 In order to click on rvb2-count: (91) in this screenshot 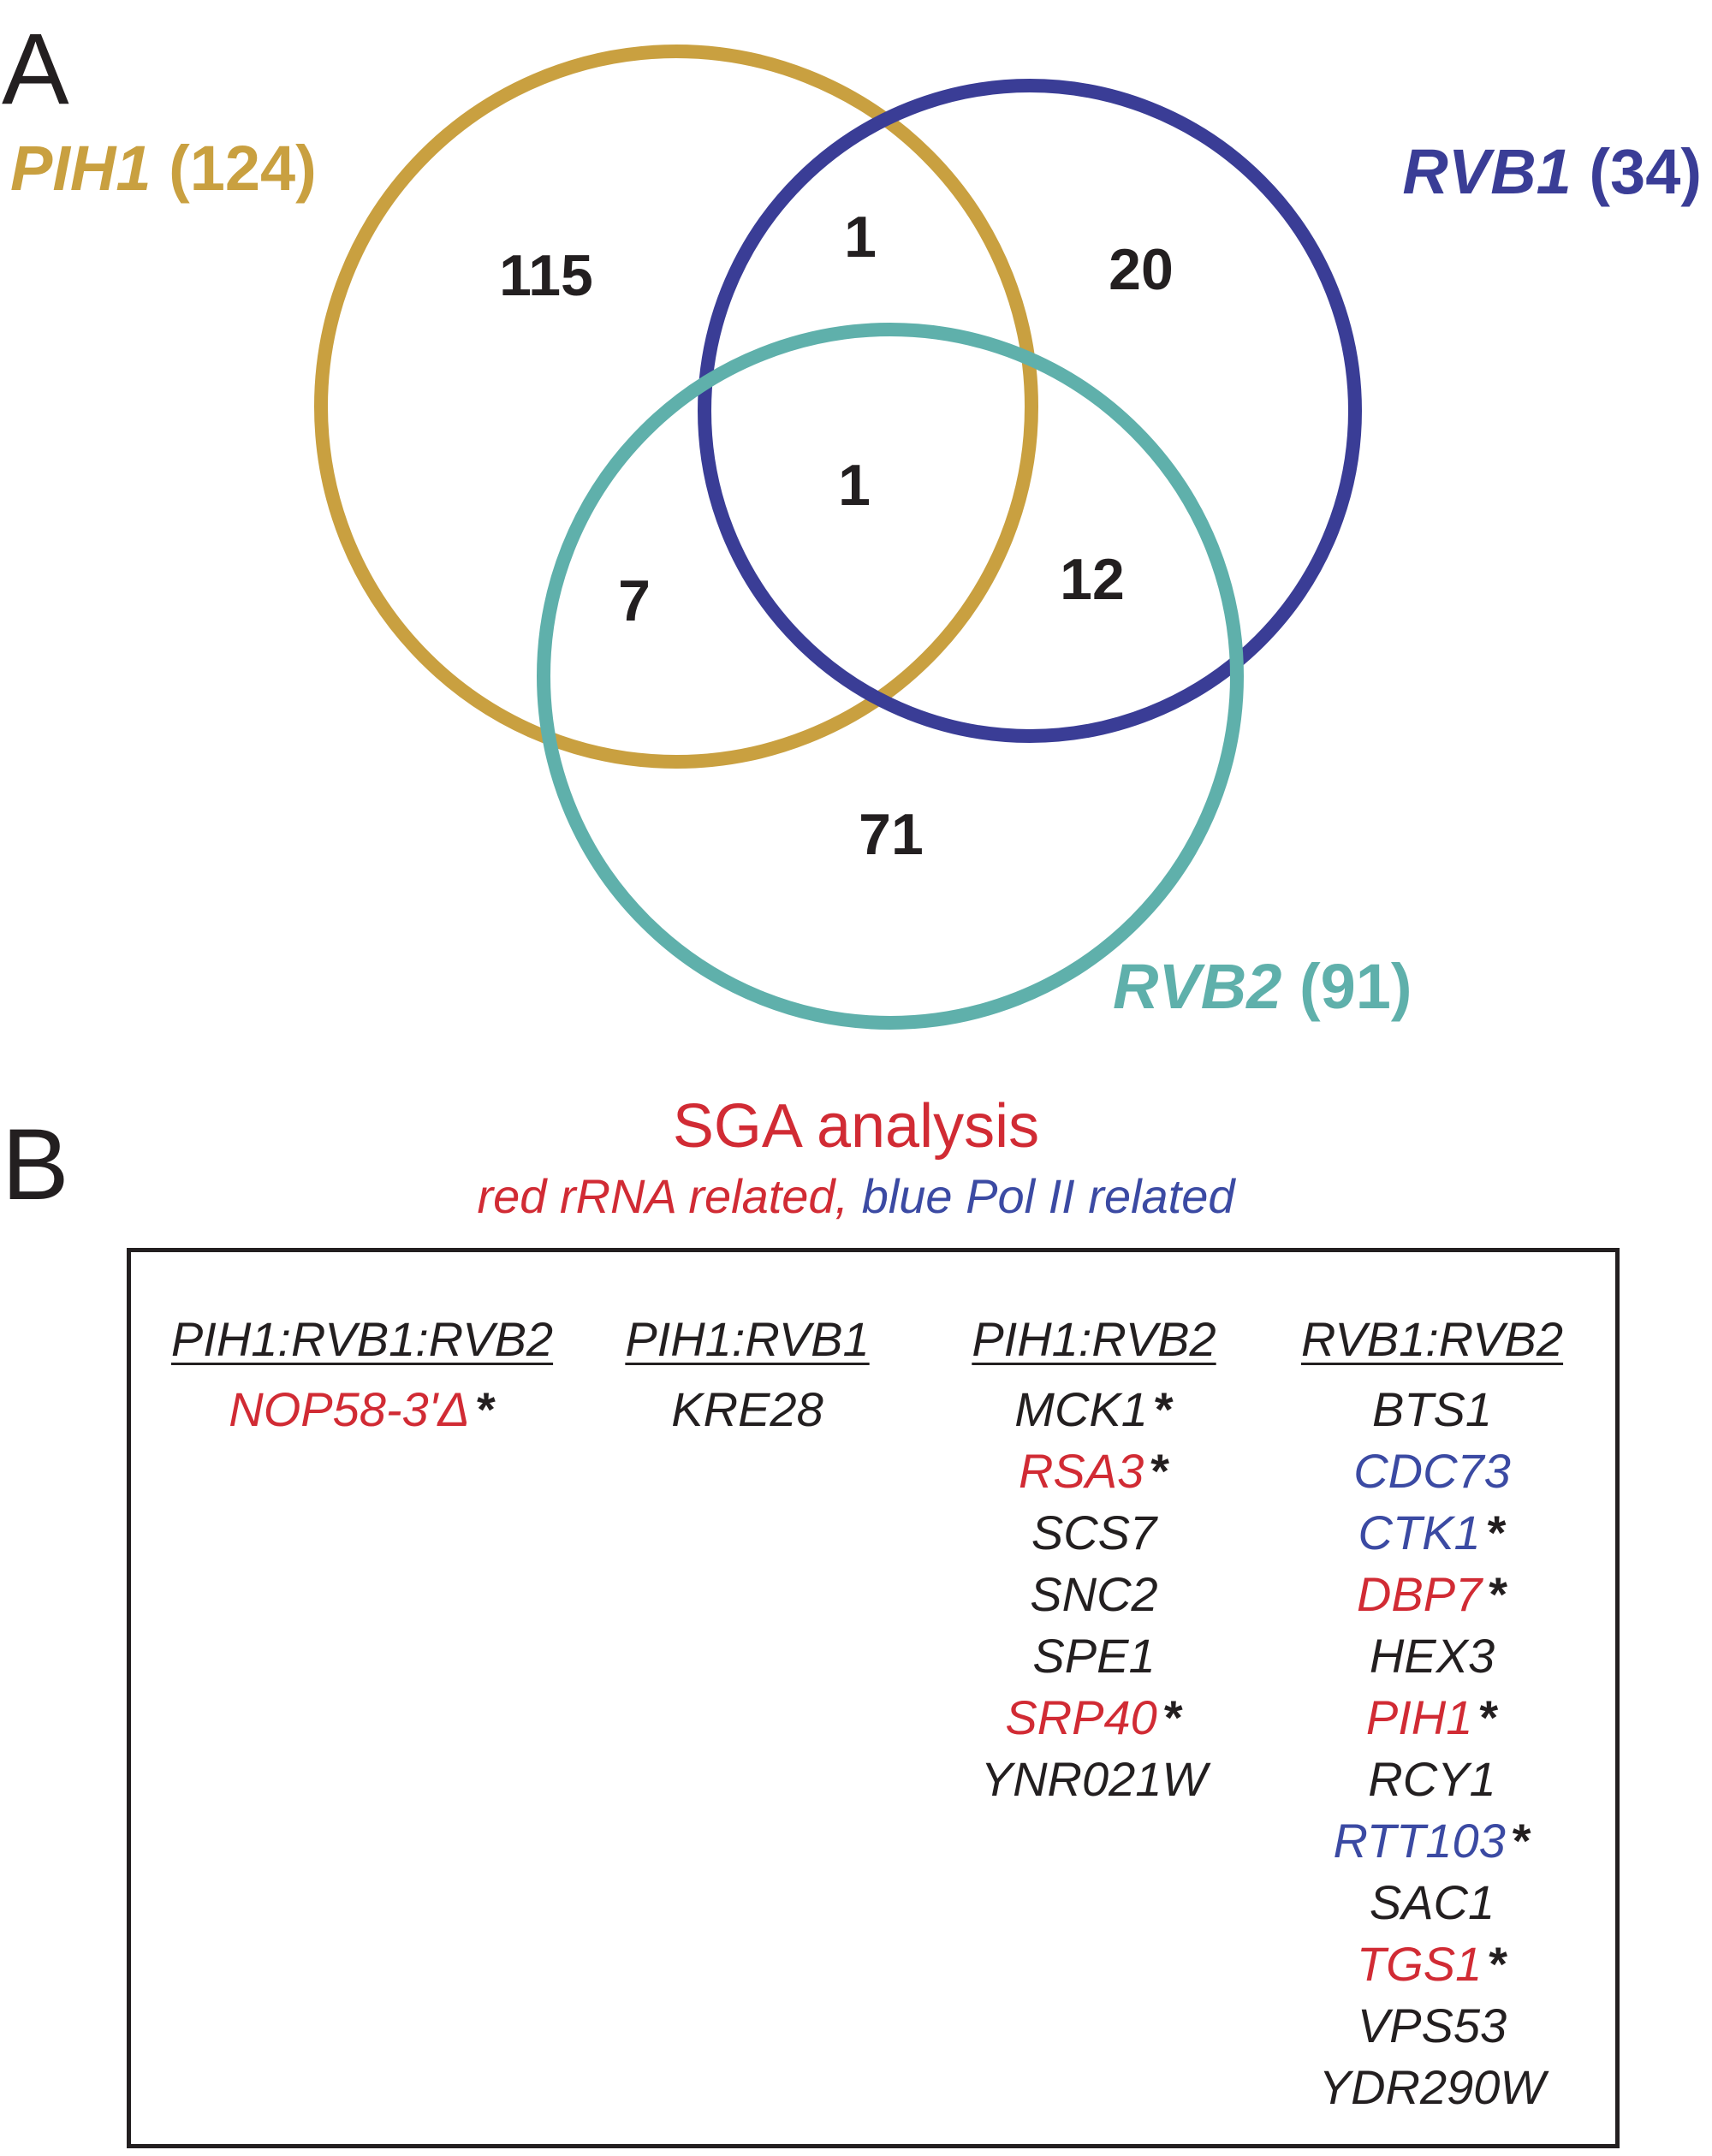, I will do `click(1355, 986)`.